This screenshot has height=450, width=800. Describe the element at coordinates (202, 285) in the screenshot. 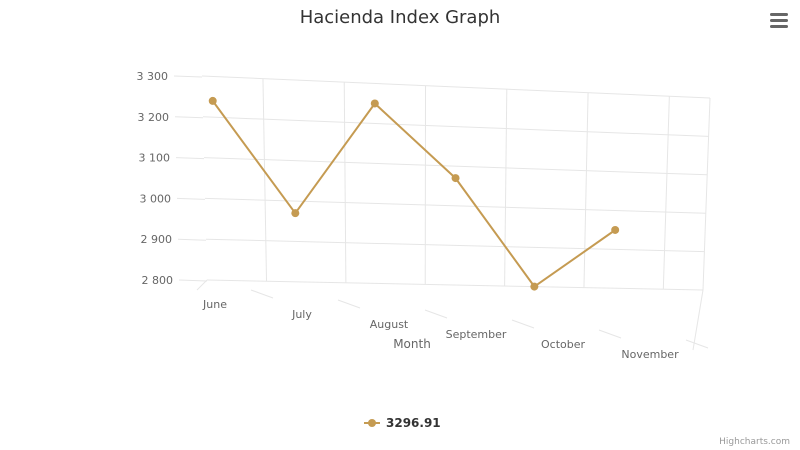

I see `floor-edge-left` at that location.